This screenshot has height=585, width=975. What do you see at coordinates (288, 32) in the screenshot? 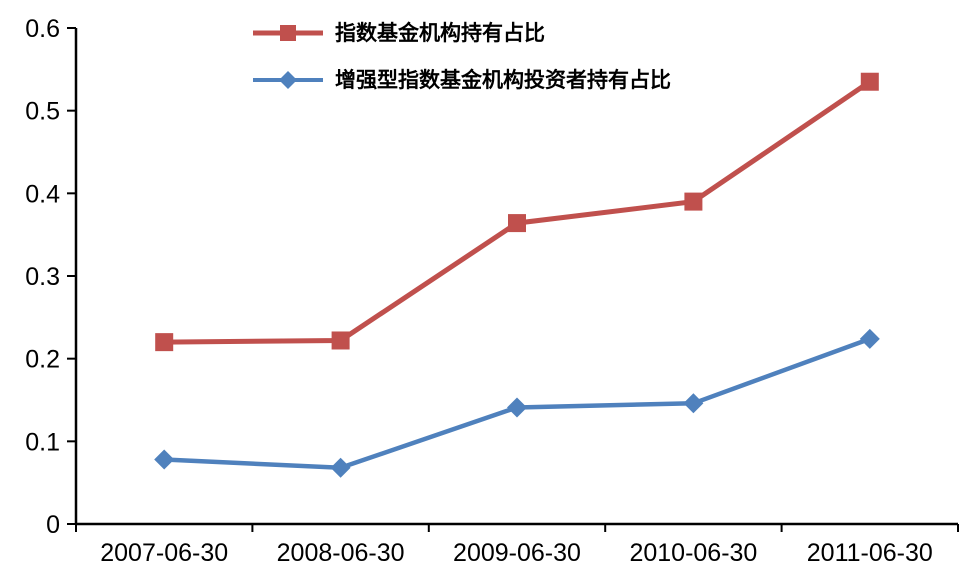
I see `legend-swatch-square-icon` at bounding box center [288, 32].